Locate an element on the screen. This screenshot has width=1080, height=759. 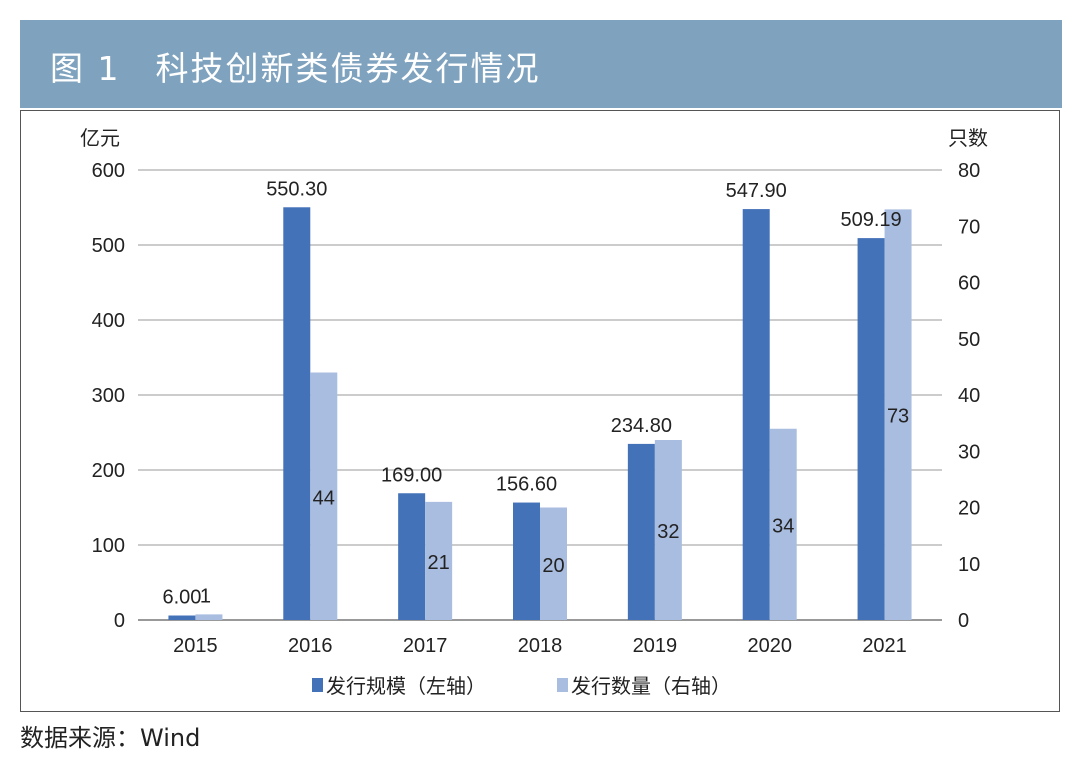
count-data-label: 1 is located at coordinates (205, 596).